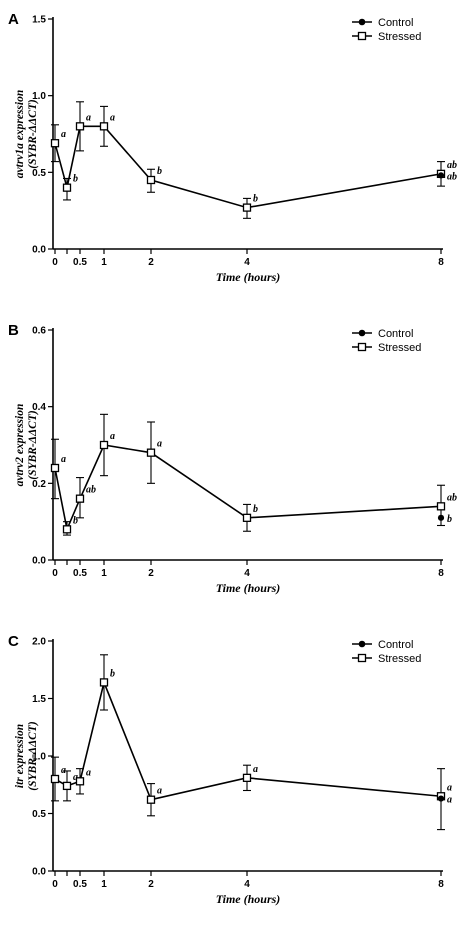 This screenshot has height=934, width=459. Describe the element at coordinates (20, 445) in the screenshot. I see `y-axis-label: avtrv2 expression` at that location.